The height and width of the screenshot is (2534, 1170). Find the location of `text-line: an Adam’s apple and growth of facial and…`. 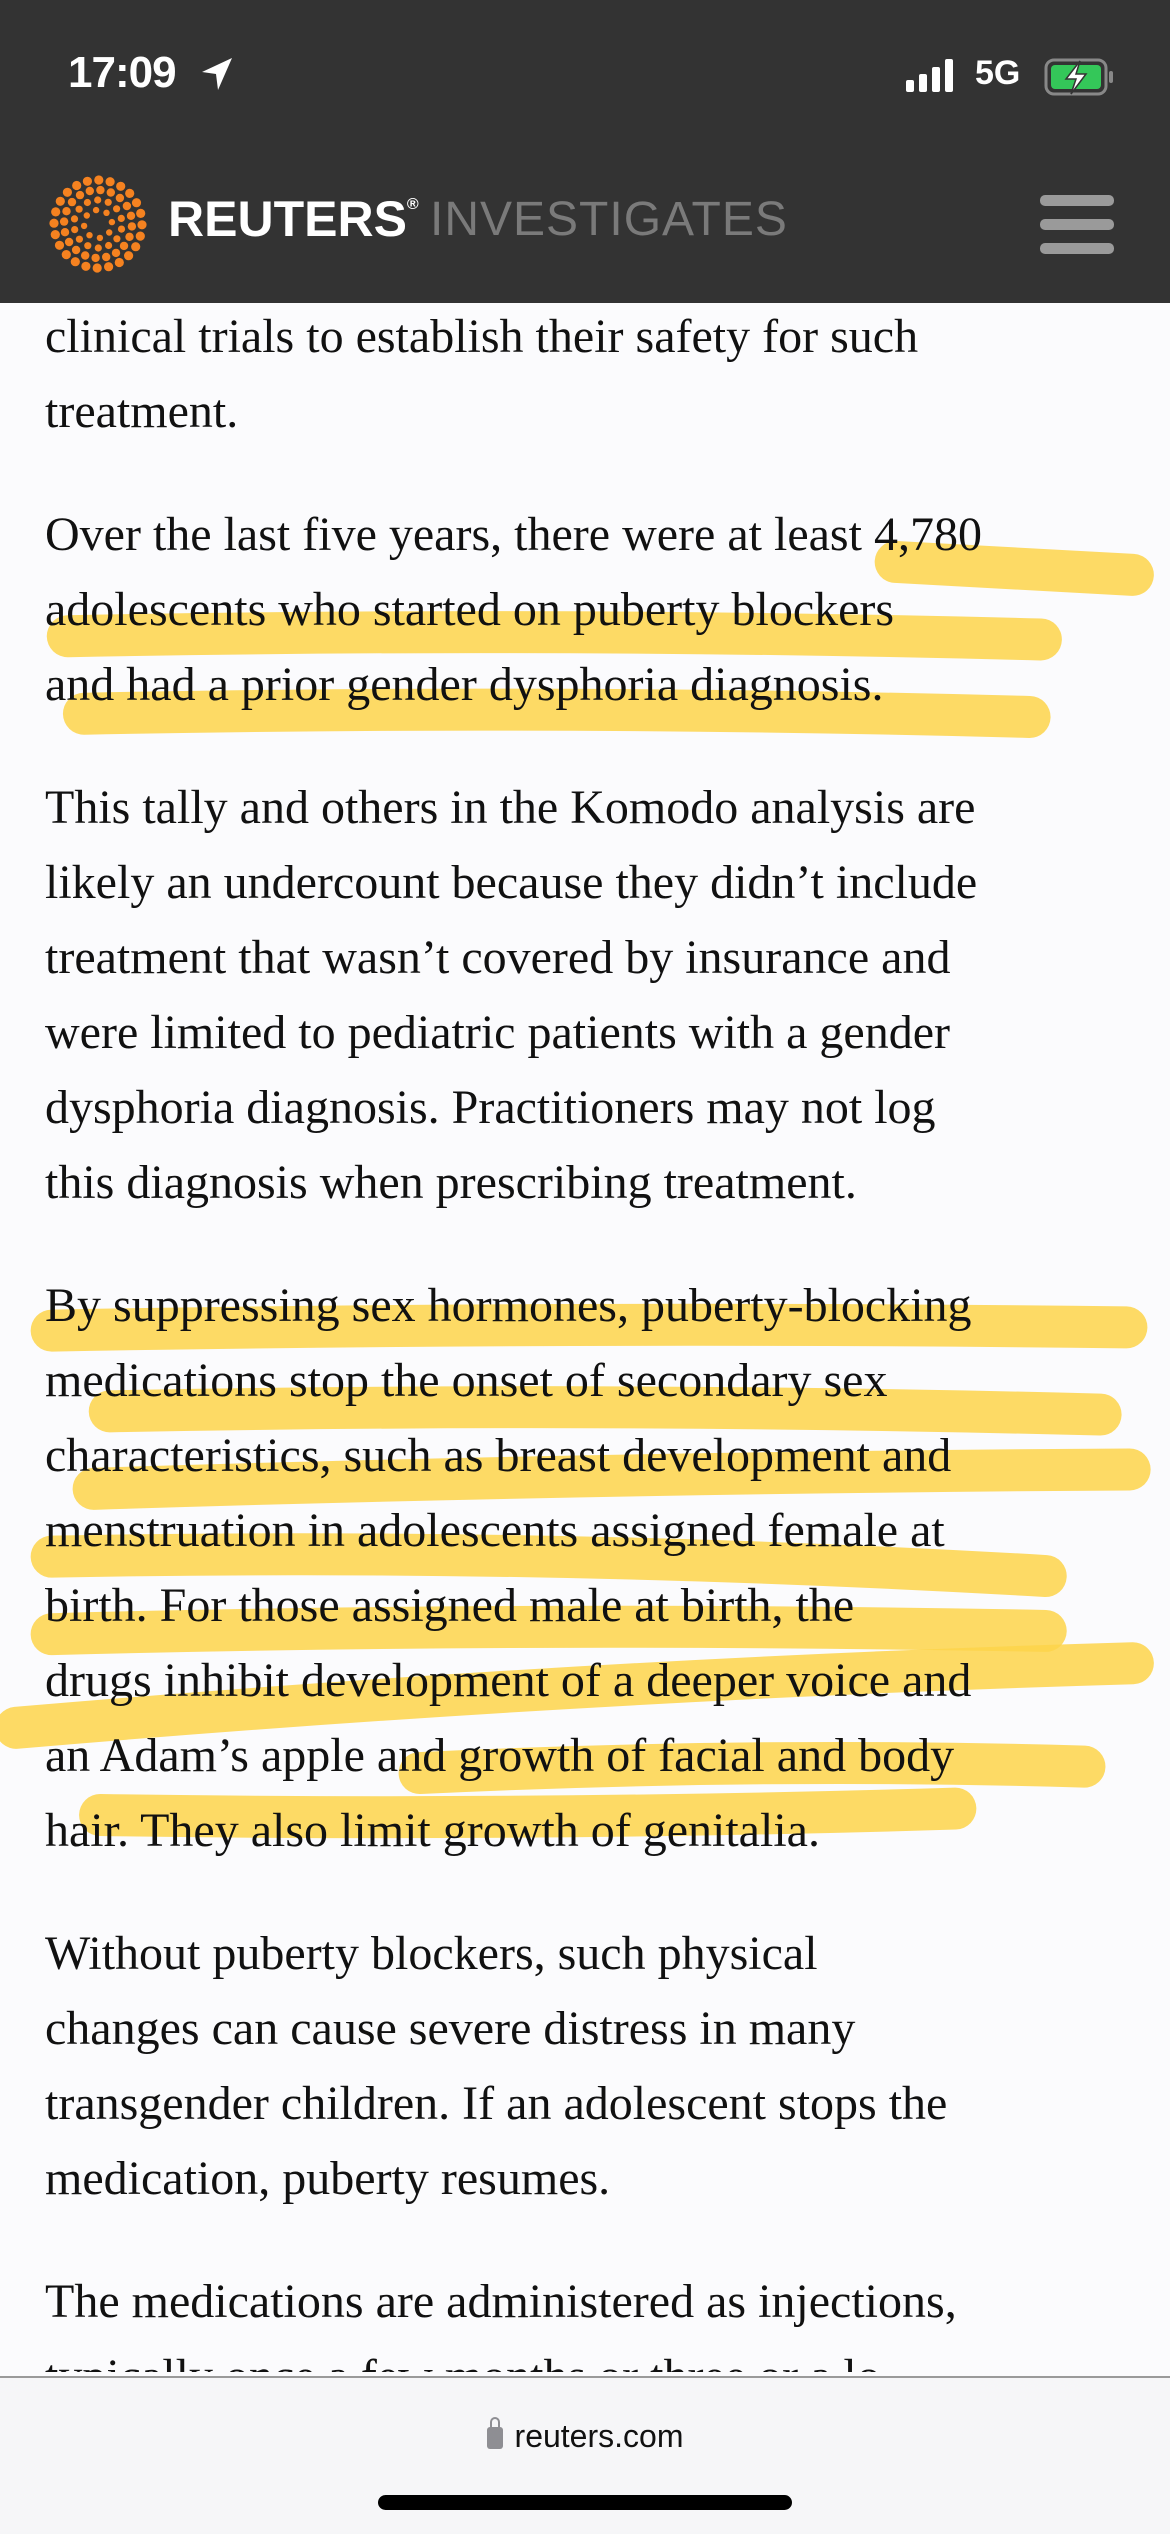

text-line: an Adam’s apple and growth of facial and… is located at coordinates (500, 1755).